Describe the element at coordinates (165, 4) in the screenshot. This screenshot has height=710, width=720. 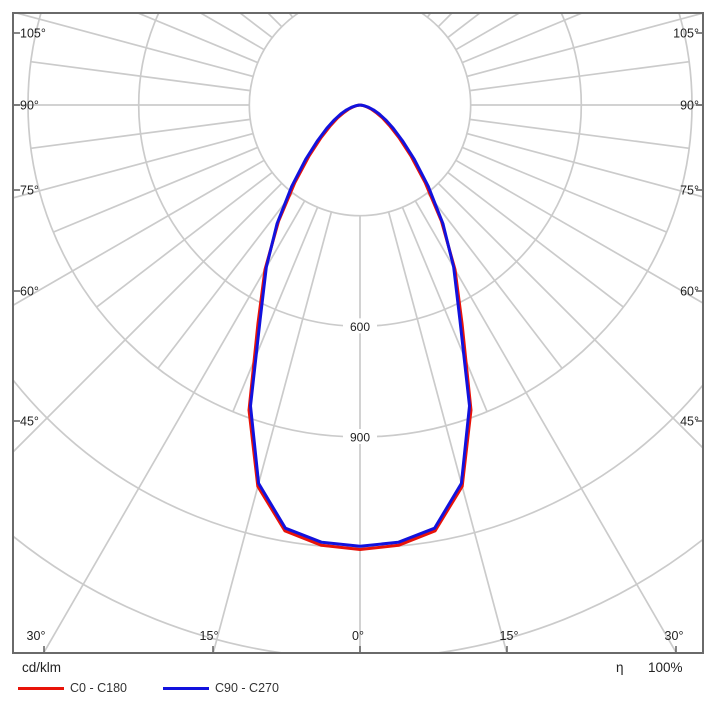
I see `grid-spoke-L150` at that location.